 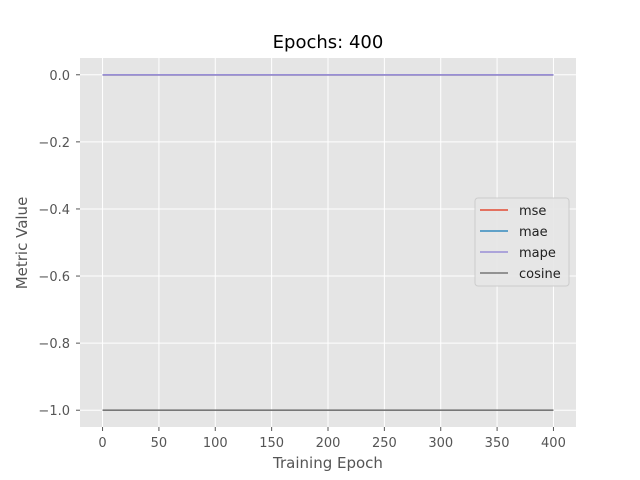 I want to click on y-axis-label: Metric Value, so click(x=22, y=243).